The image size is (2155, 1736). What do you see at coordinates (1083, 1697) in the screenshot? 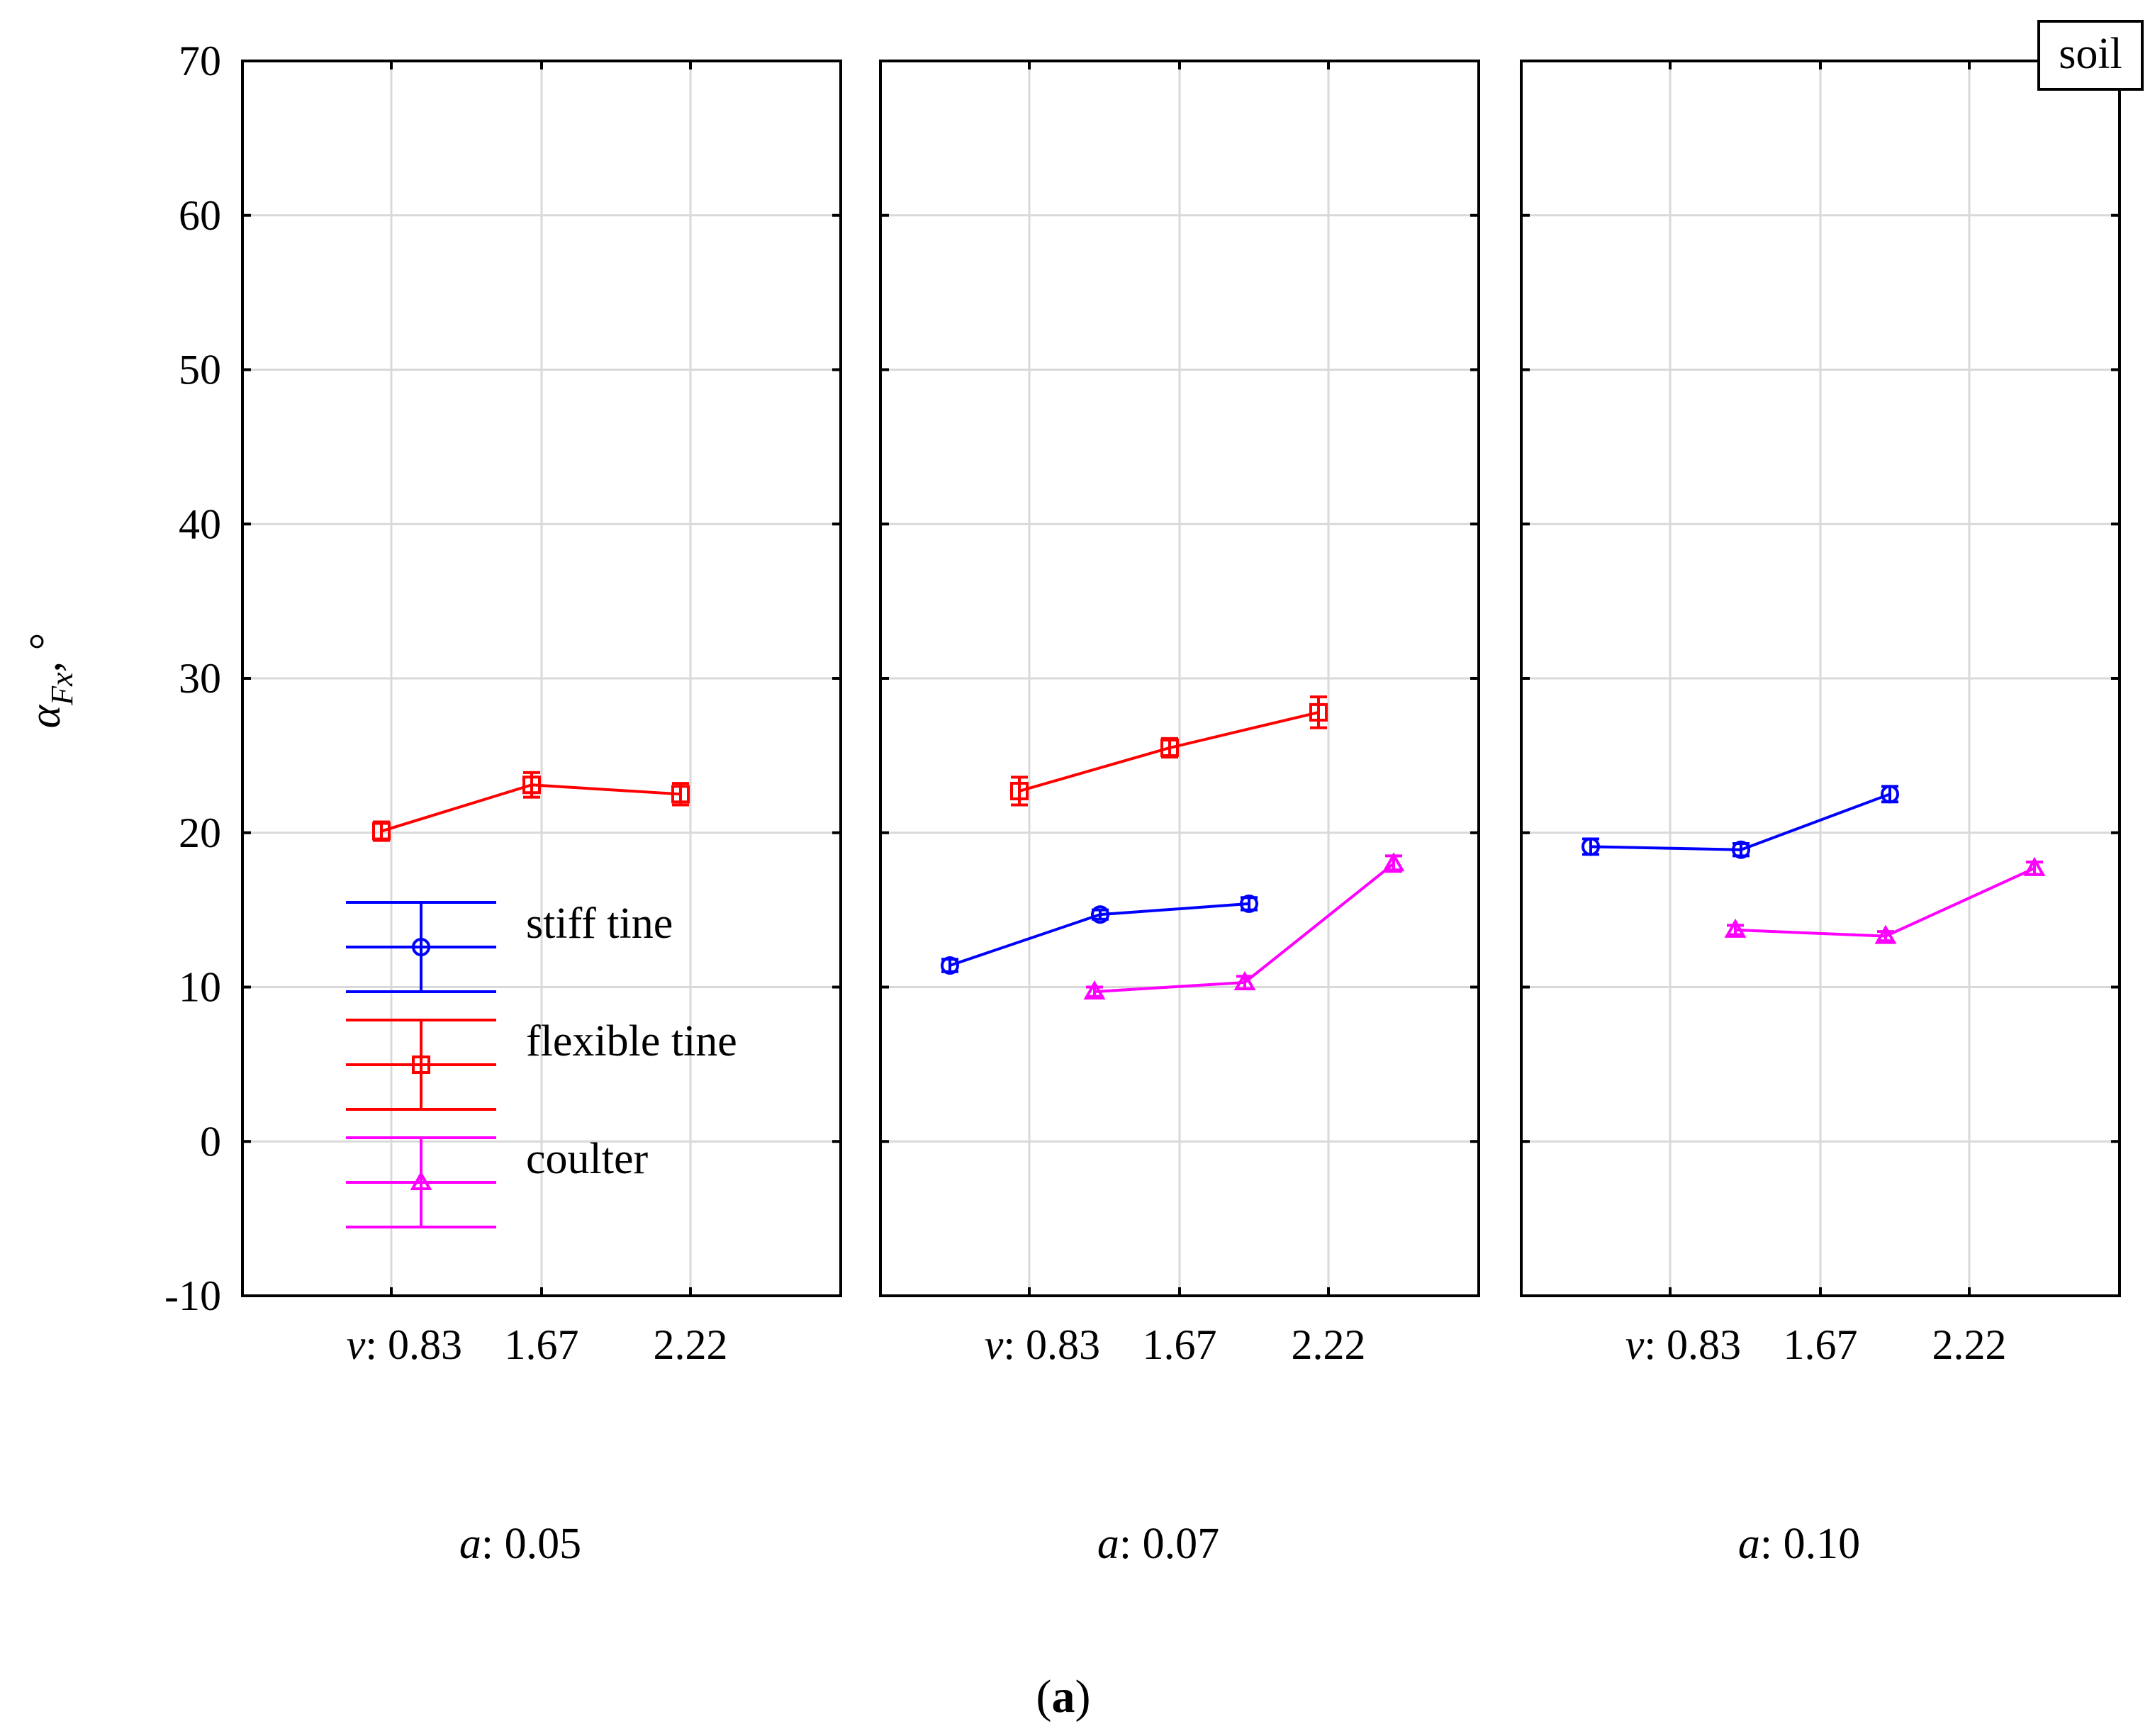
I see `caption-close: )` at bounding box center [1083, 1697].